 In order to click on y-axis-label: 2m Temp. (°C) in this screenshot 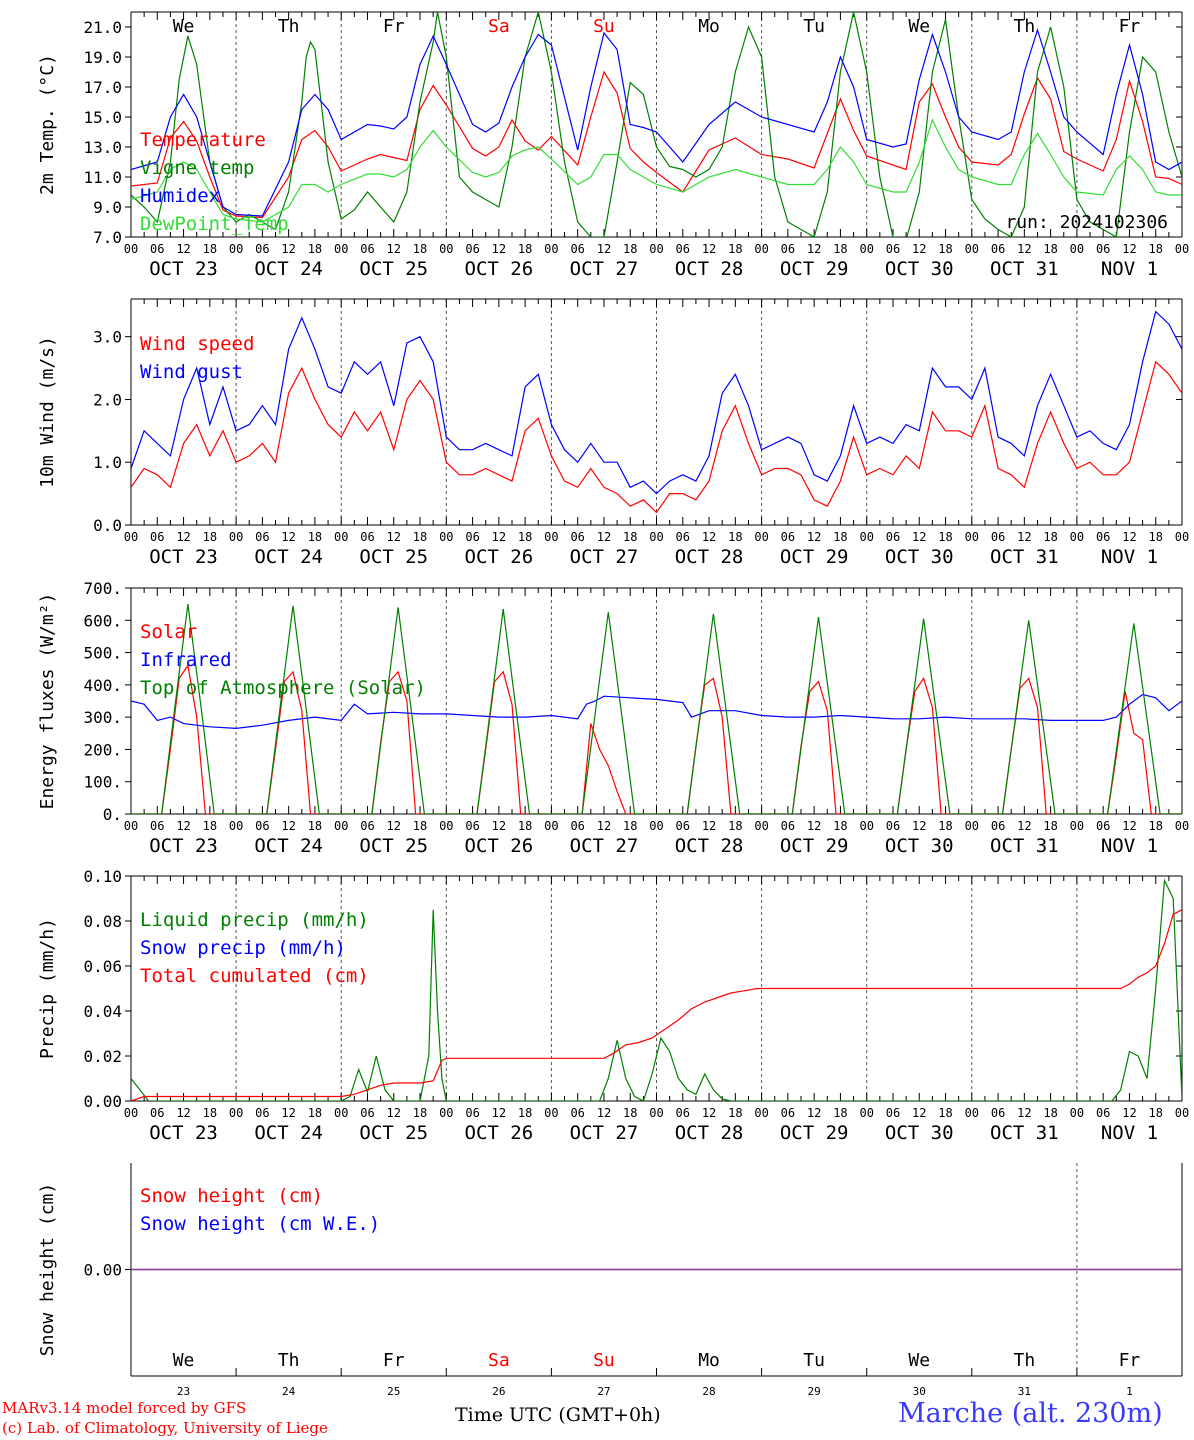, I will do `click(47, 124)`.